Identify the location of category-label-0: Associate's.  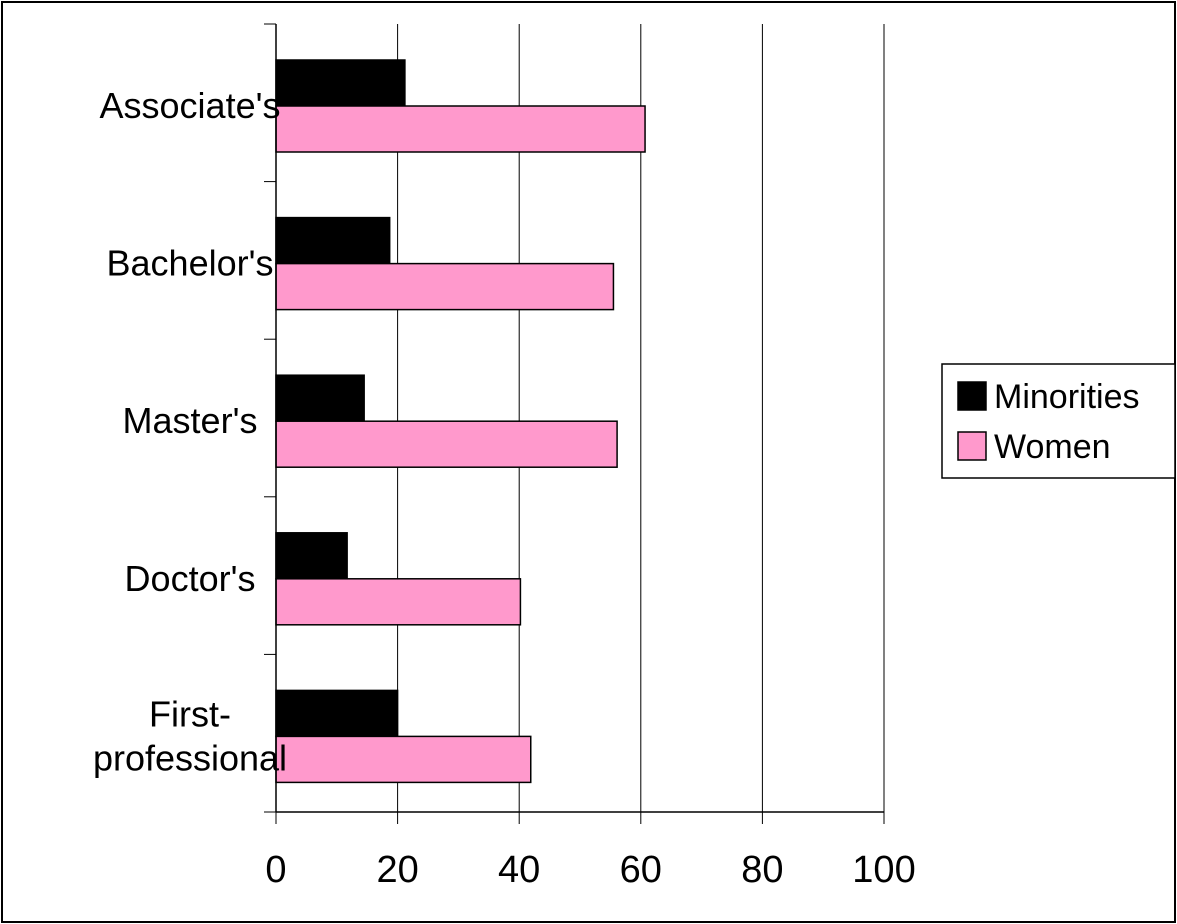
(190, 105).